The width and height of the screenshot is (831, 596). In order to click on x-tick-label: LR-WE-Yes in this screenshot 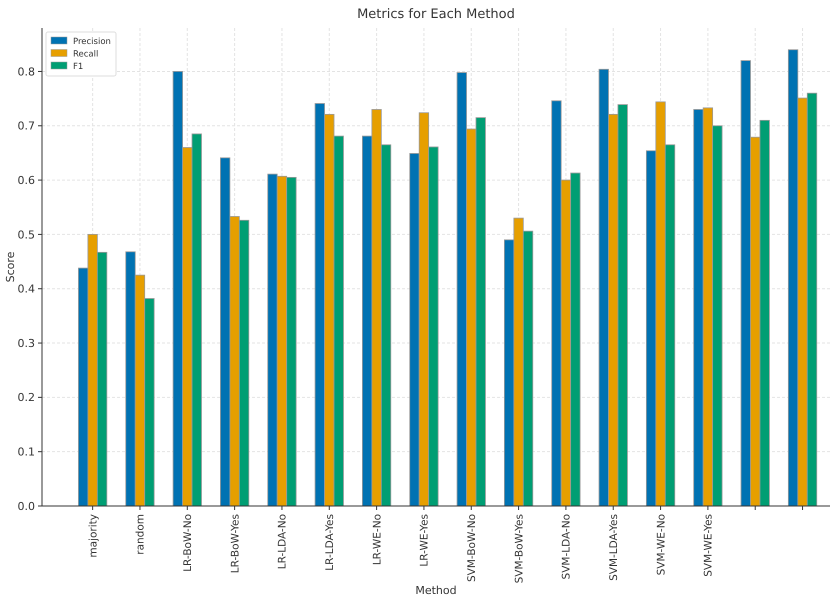, I will do `click(424, 540)`.